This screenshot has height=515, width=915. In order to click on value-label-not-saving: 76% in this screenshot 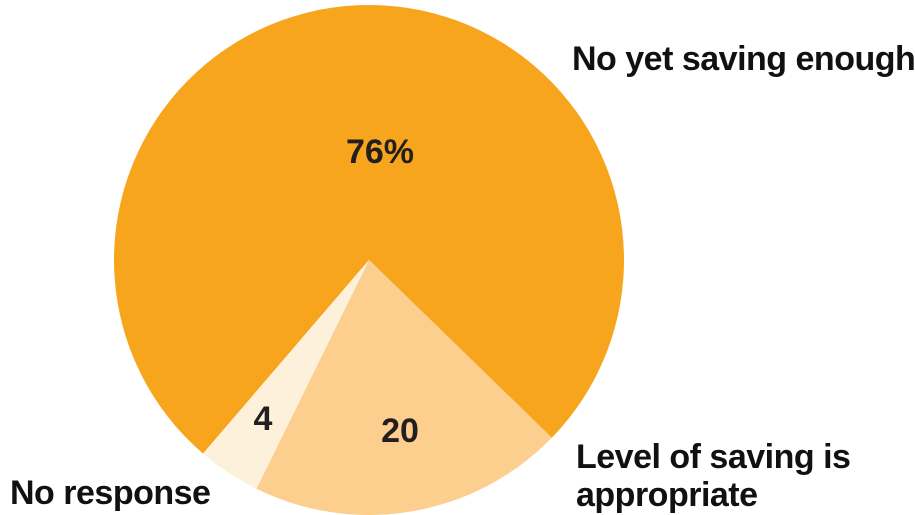, I will do `click(380, 152)`.